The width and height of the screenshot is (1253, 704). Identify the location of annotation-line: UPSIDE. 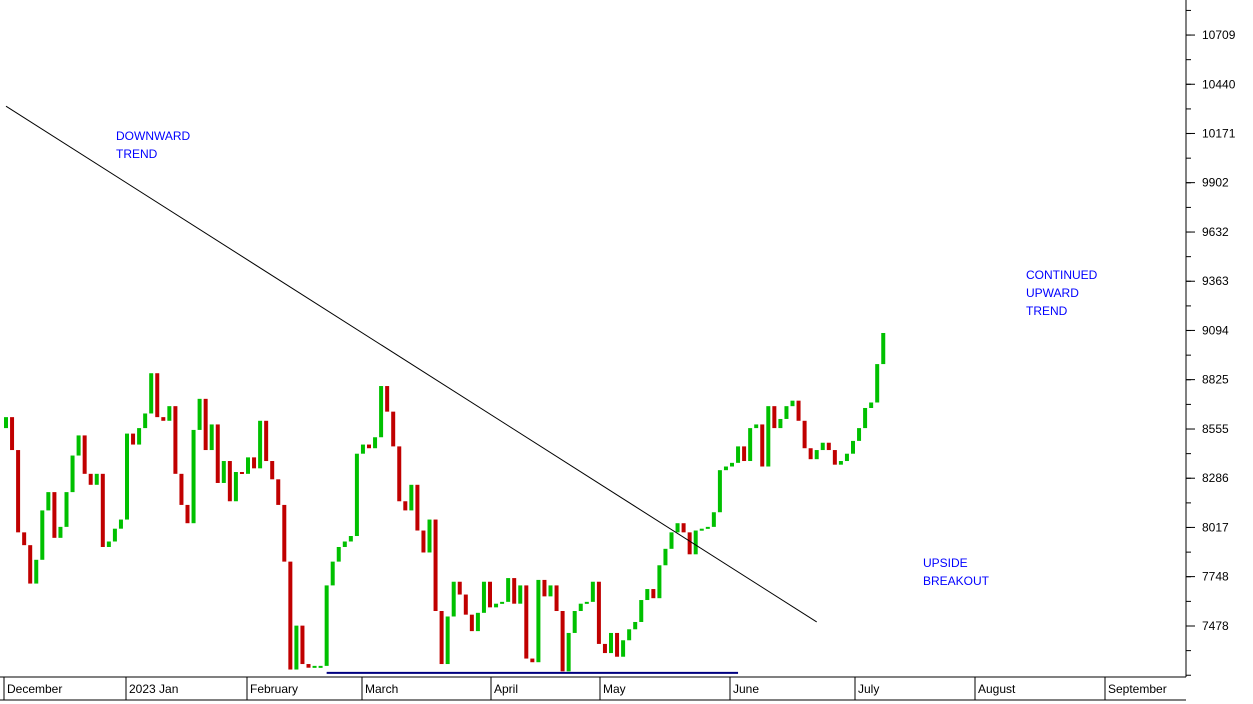
(945, 563).